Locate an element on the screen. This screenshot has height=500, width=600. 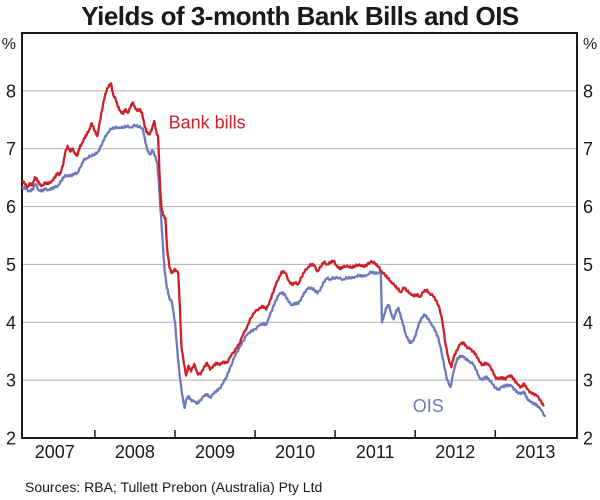
y-axis-label-right-4: 4 is located at coordinates (588, 323).